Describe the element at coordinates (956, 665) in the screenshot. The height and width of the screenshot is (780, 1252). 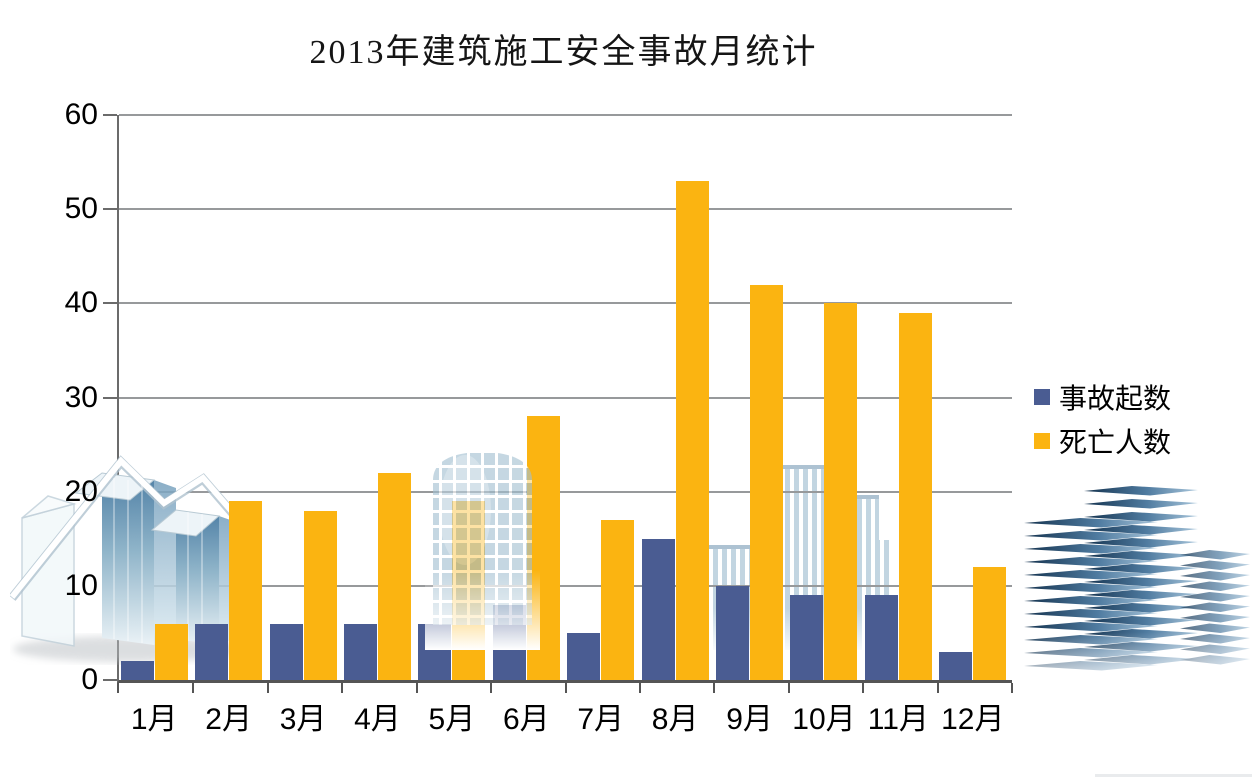
I see `bar-accidents-m12` at that location.